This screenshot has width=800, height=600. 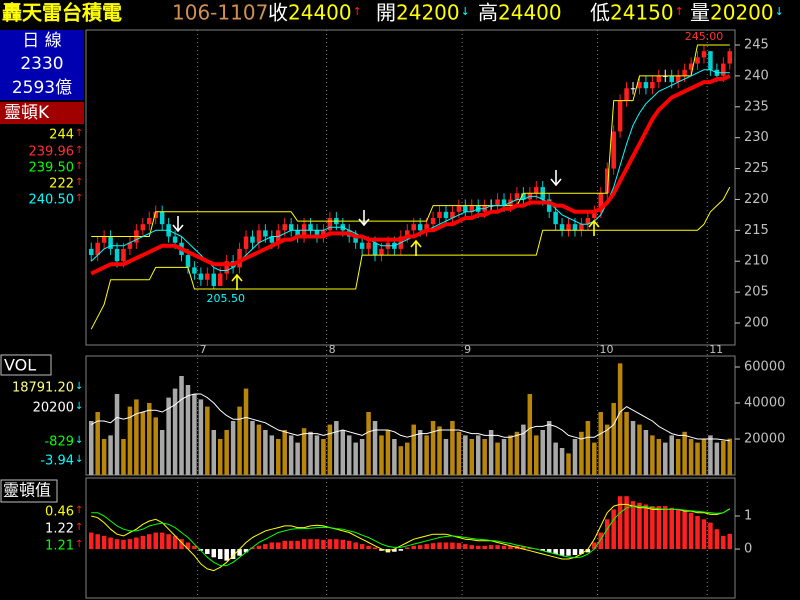 What do you see at coordinates (642, 13) in the screenshot?
I see `header-value: 24150` at bounding box center [642, 13].